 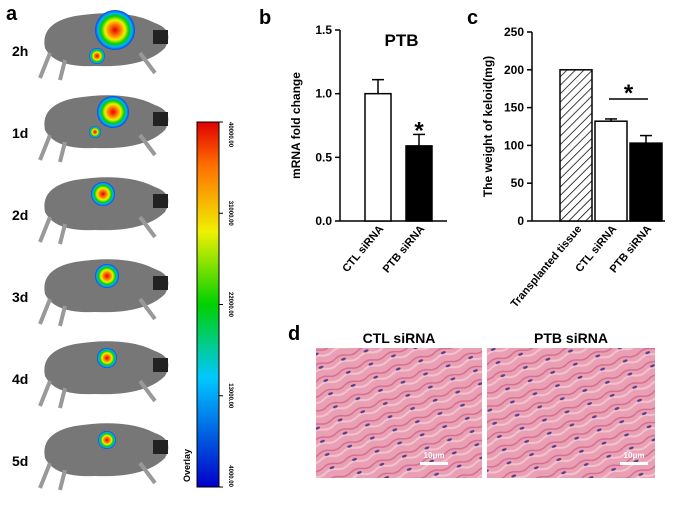 I want to click on panel-label: b, so click(x=265, y=18).